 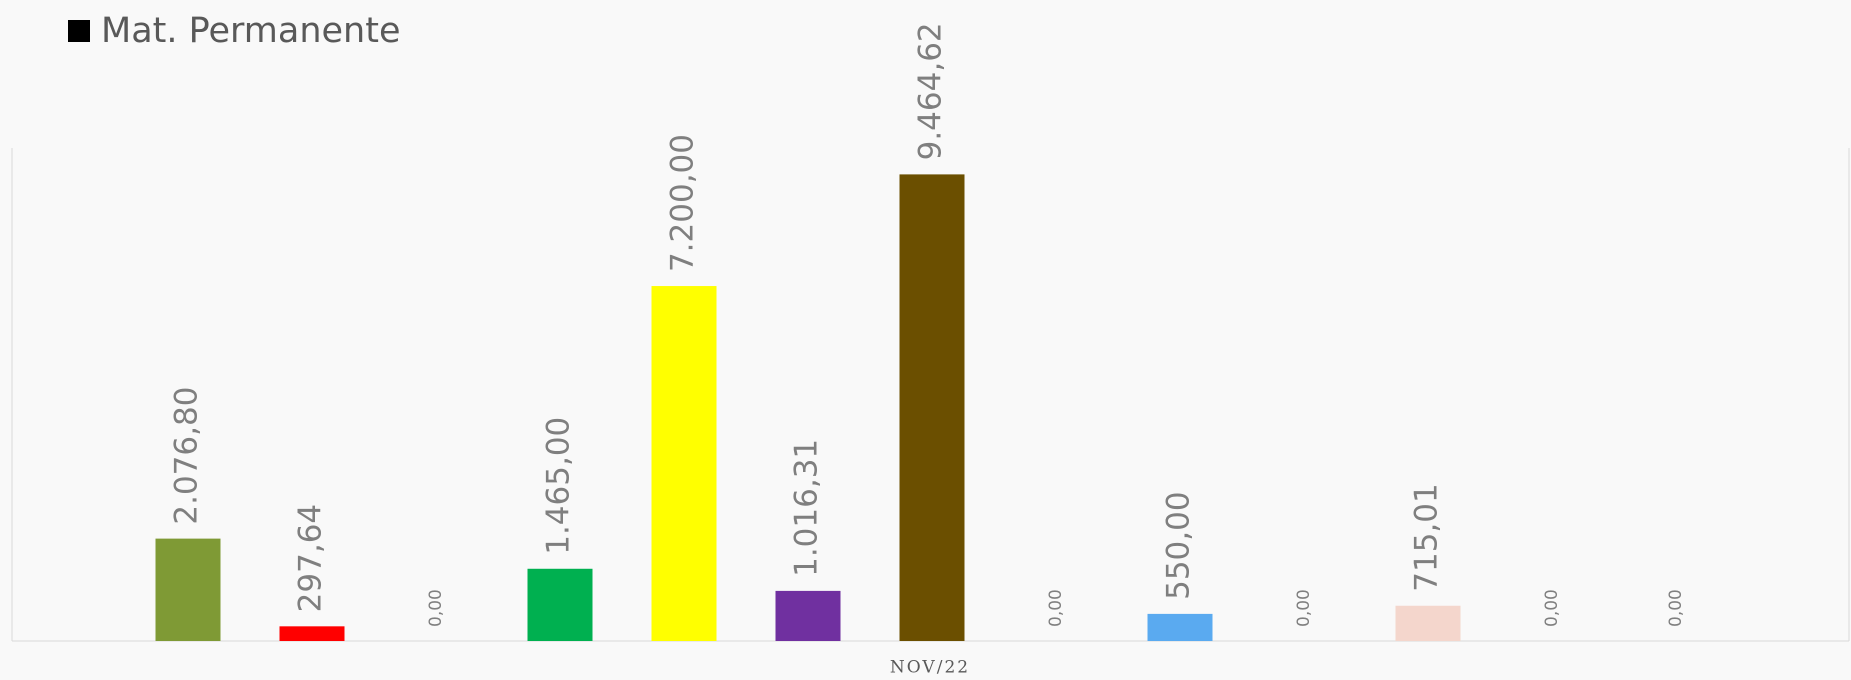 I want to click on data-label: 7.200,00, so click(x=683, y=203).